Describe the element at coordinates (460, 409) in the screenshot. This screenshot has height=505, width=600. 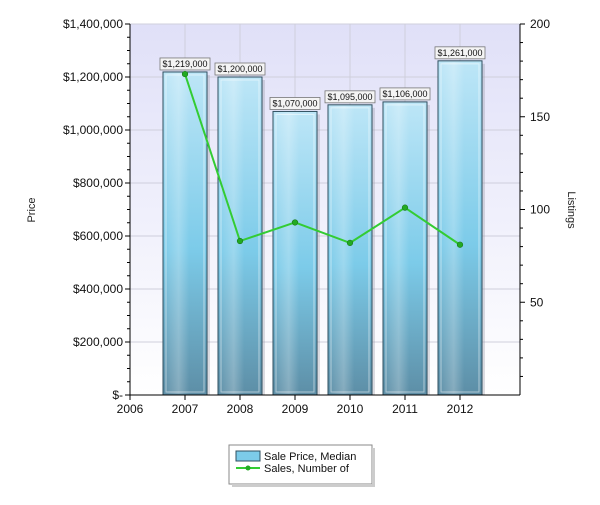
I see `x-tick-label: 2012` at that location.